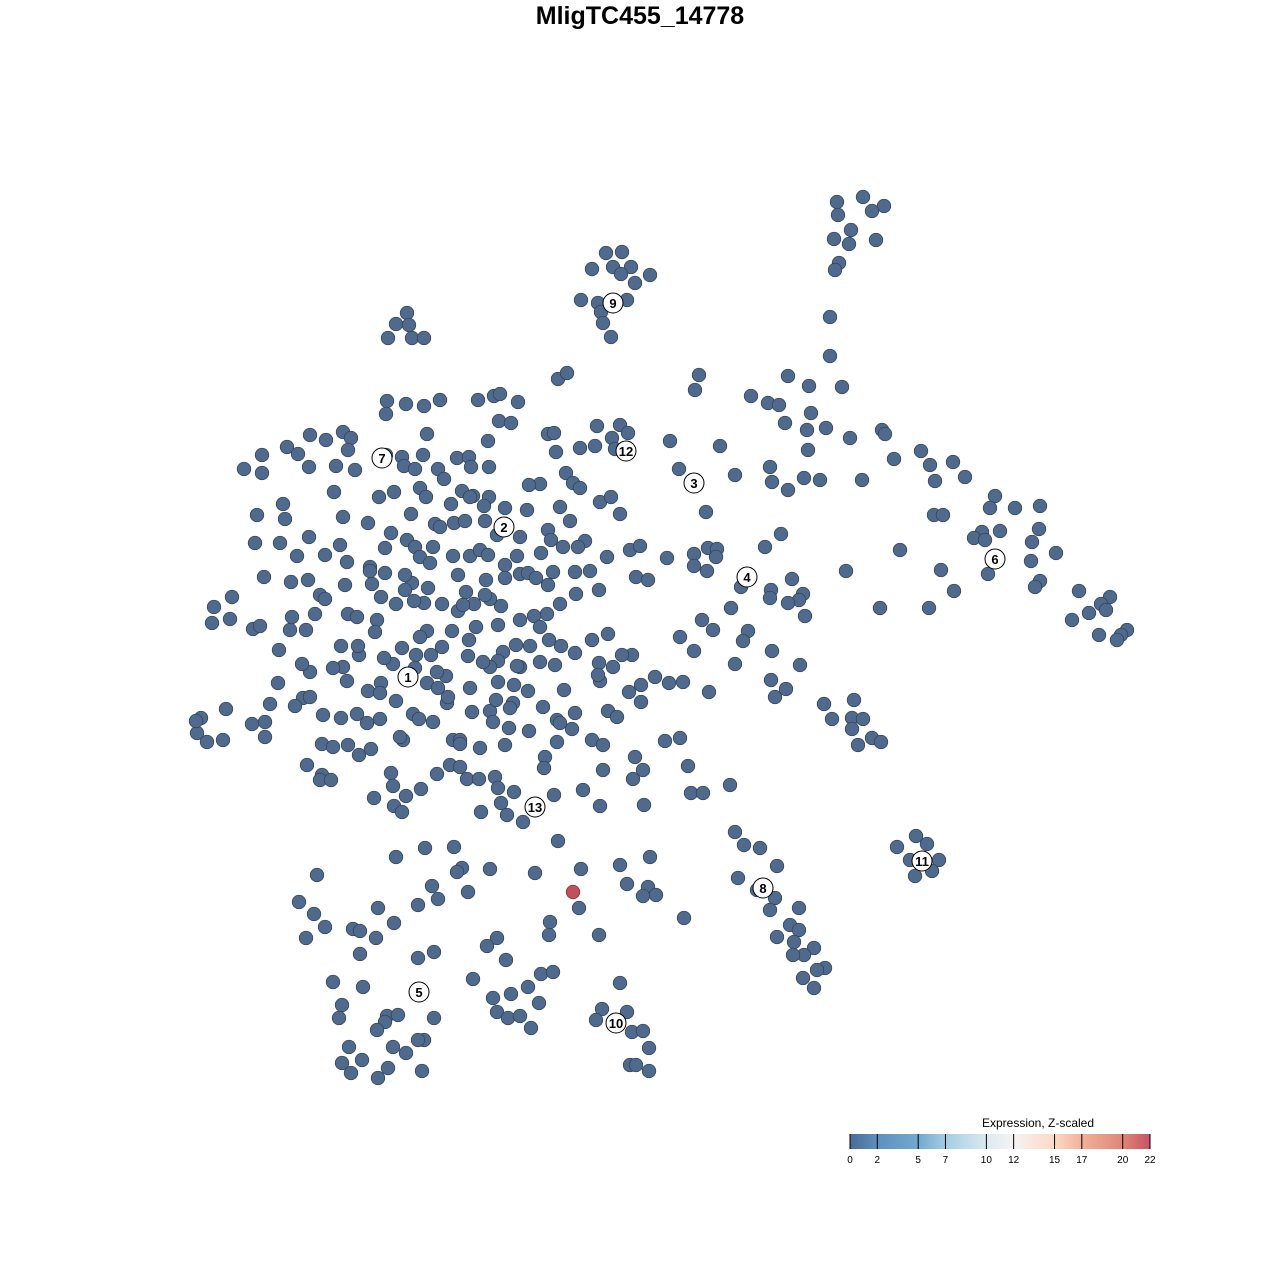 This screenshot has height=1280, width=1280. Describe the element at coordinates (1055, 1160) in the screenshot. I see `legend-tick-label: 15` at that location.